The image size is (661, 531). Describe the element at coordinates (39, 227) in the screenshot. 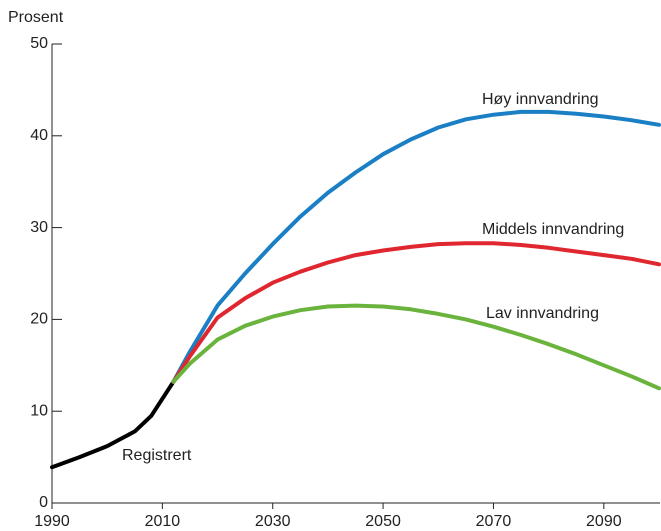

I see `y-tick-label: 30` at that location.